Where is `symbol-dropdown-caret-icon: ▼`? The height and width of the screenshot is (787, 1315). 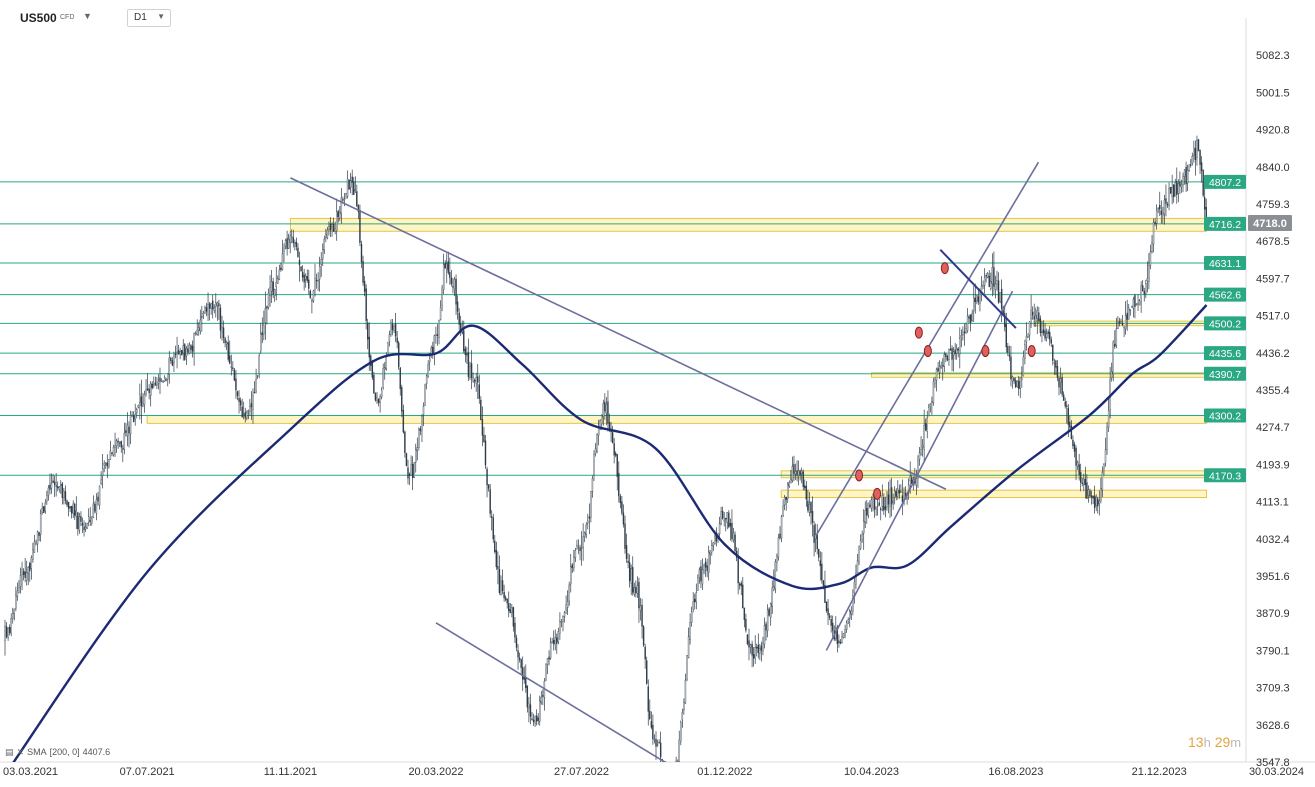 symbol-dropdown-caret-icon: ▼ is located at coordinates (87, 16).